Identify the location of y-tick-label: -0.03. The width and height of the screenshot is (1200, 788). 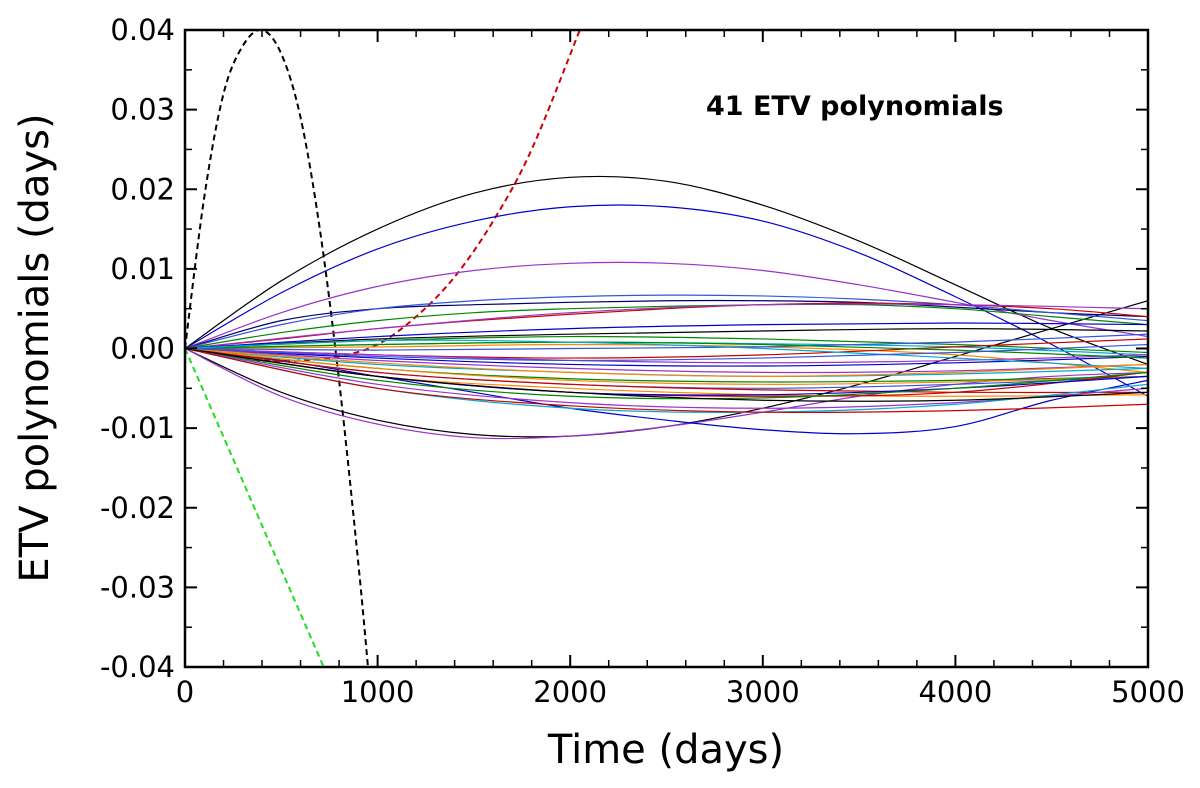
(137, 587).